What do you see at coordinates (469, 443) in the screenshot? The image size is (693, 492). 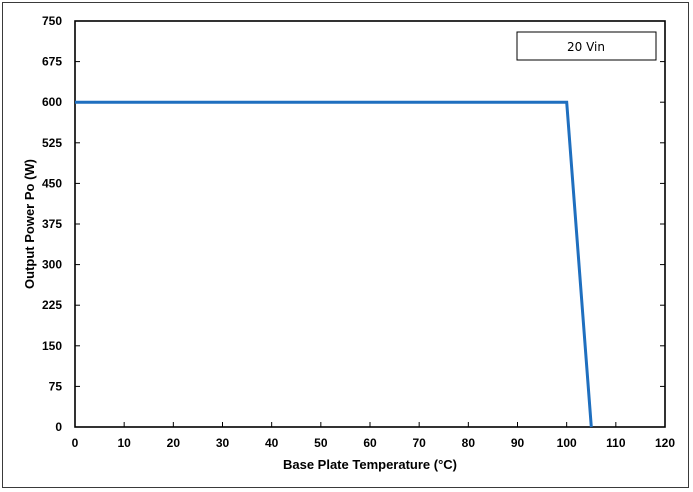 I see `x-tick-label: 80` at bounding box center [469, 443].